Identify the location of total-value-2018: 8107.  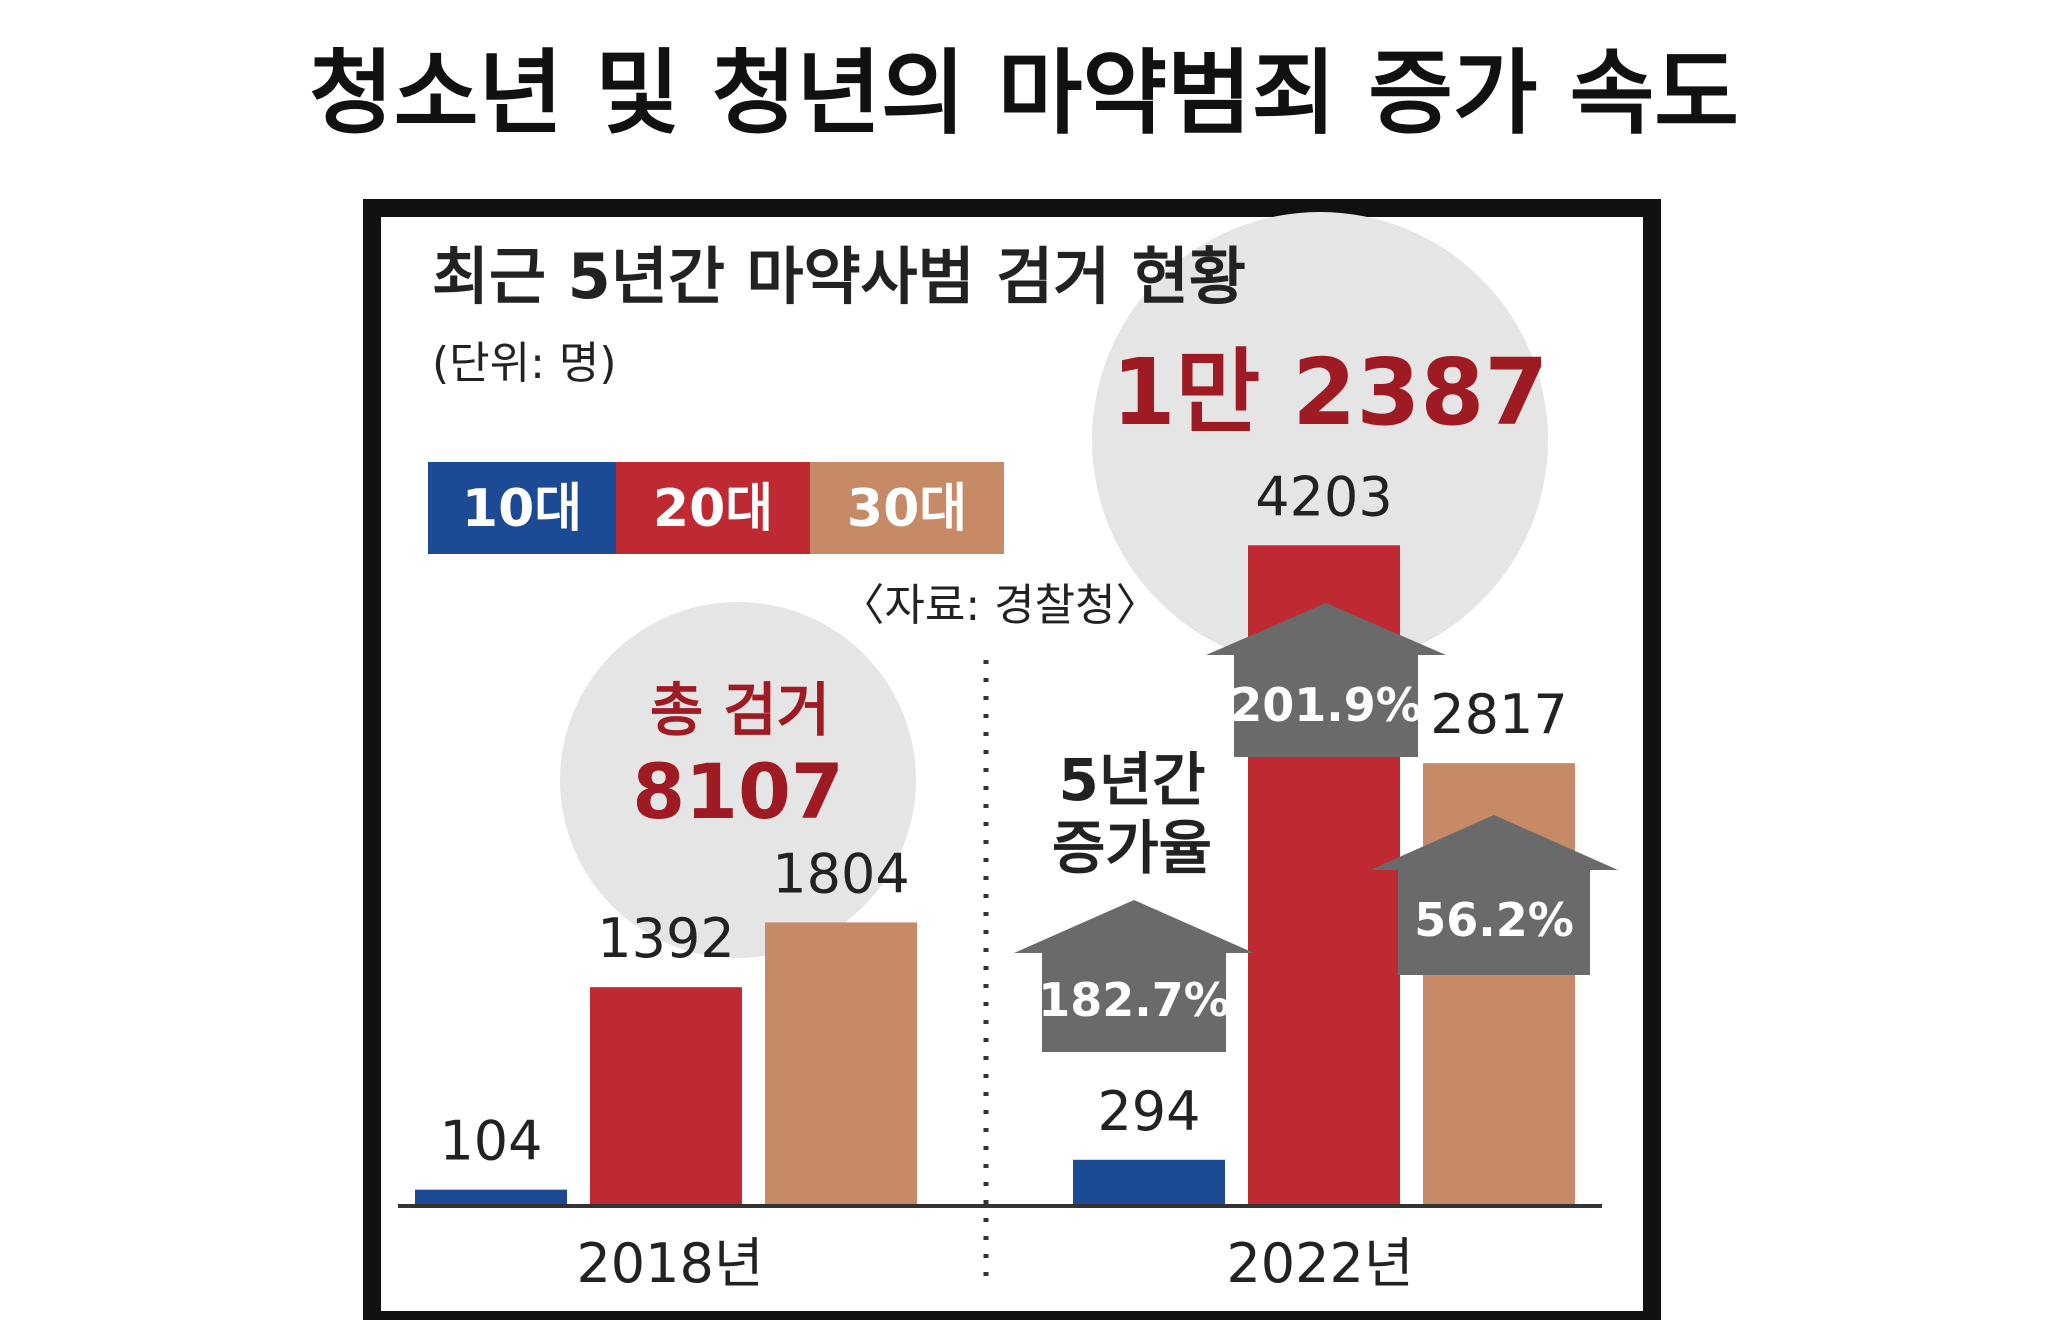
(738, 791).